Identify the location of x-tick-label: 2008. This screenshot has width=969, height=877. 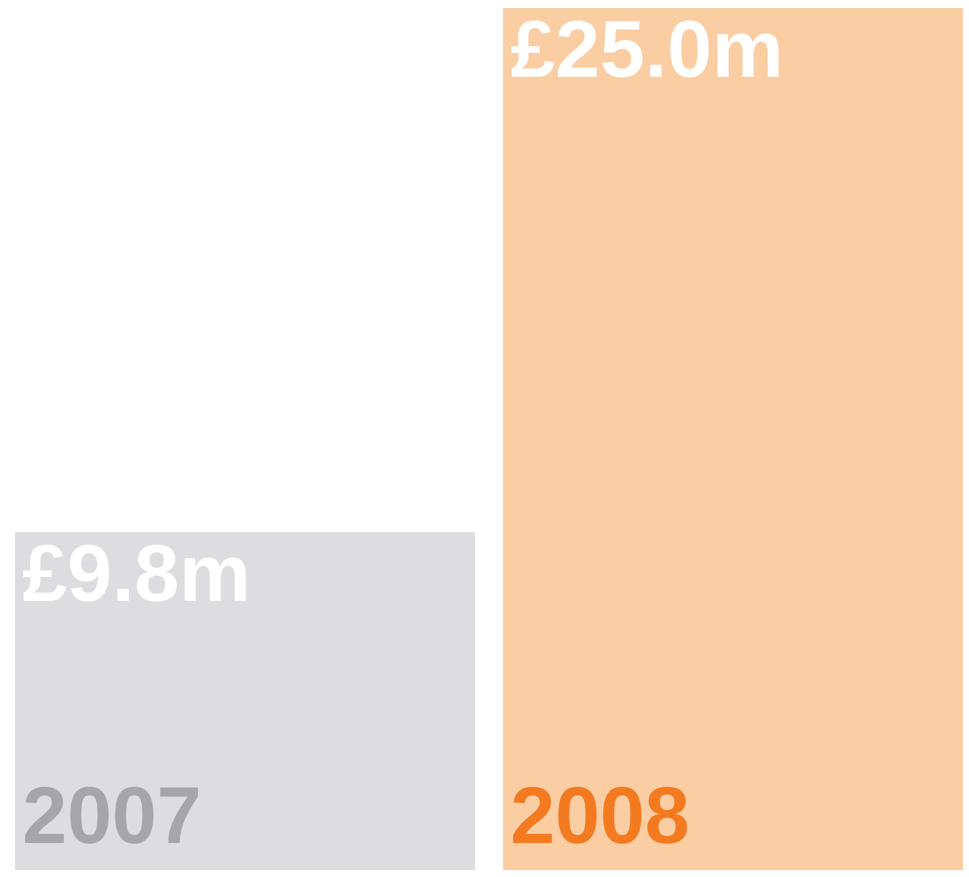
(600, 815).